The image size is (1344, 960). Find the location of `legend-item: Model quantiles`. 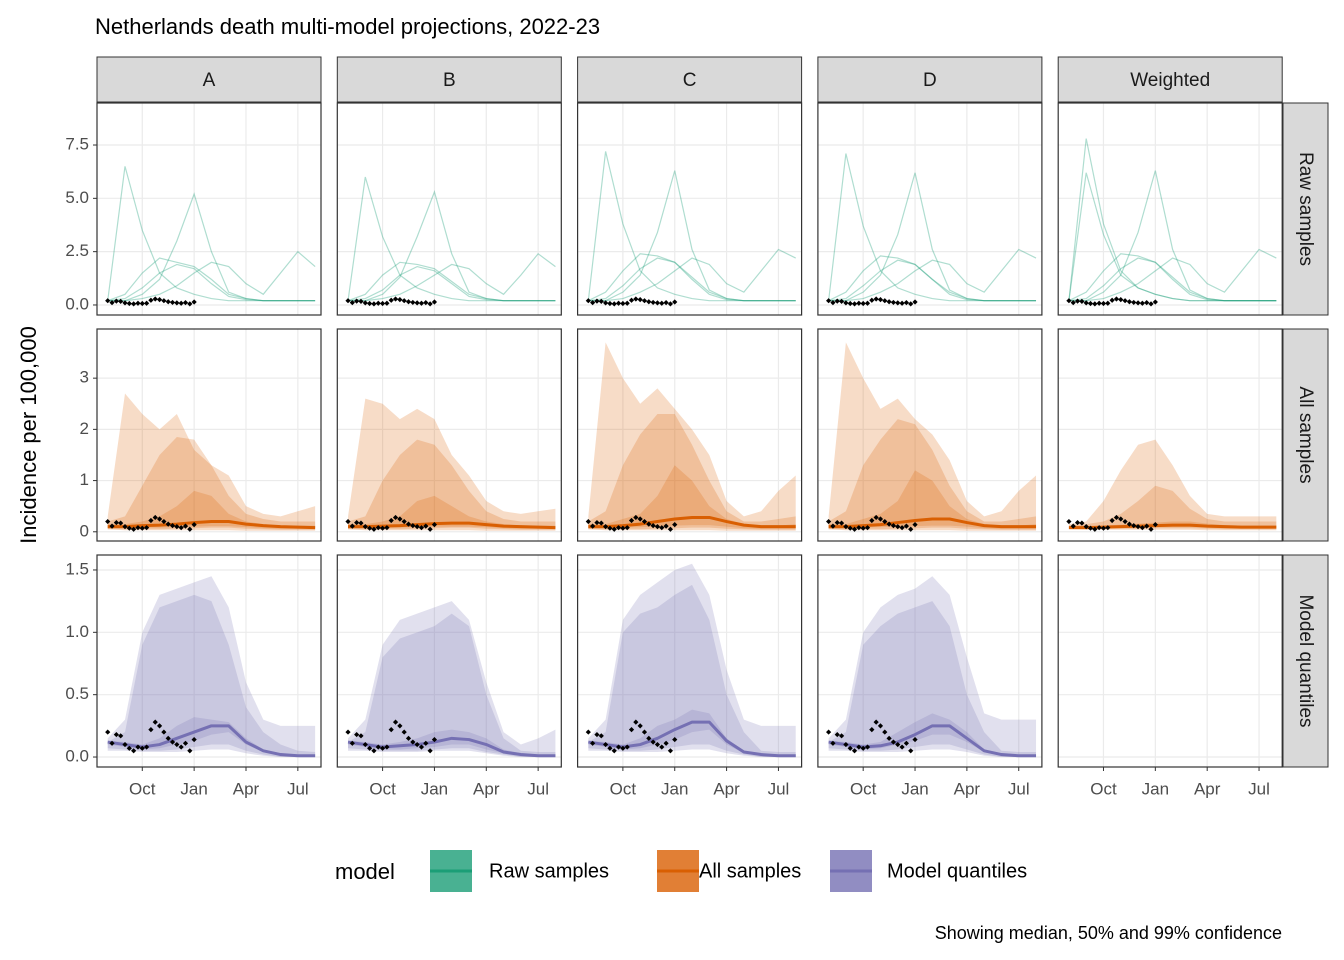

legend-item: Model quantiles is located at coordinates (928, 871).